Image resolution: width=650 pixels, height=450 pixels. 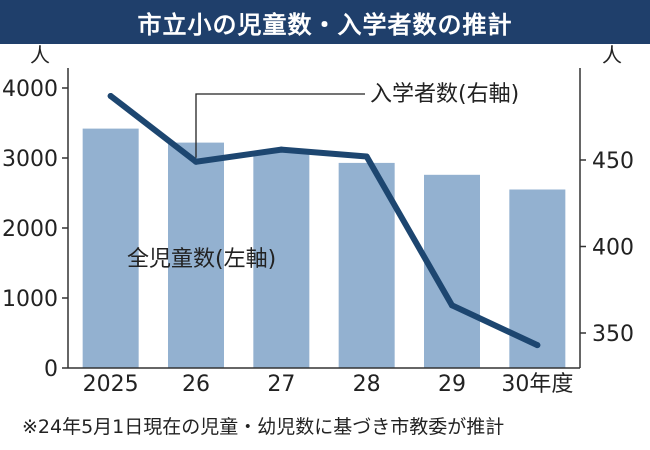 I want to click on line-point-2025, so click(x=110, y=95).